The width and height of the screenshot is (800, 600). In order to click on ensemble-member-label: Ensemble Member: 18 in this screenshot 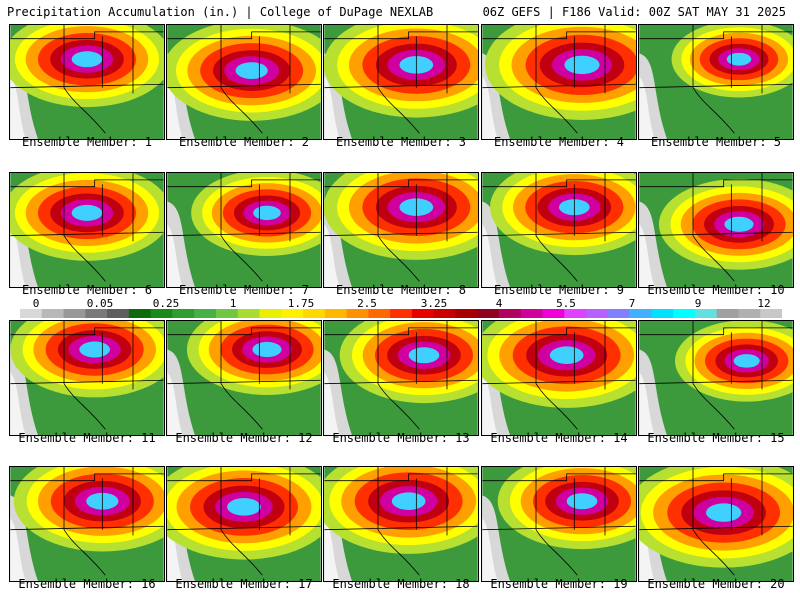, I will do `click(401, 584)`.